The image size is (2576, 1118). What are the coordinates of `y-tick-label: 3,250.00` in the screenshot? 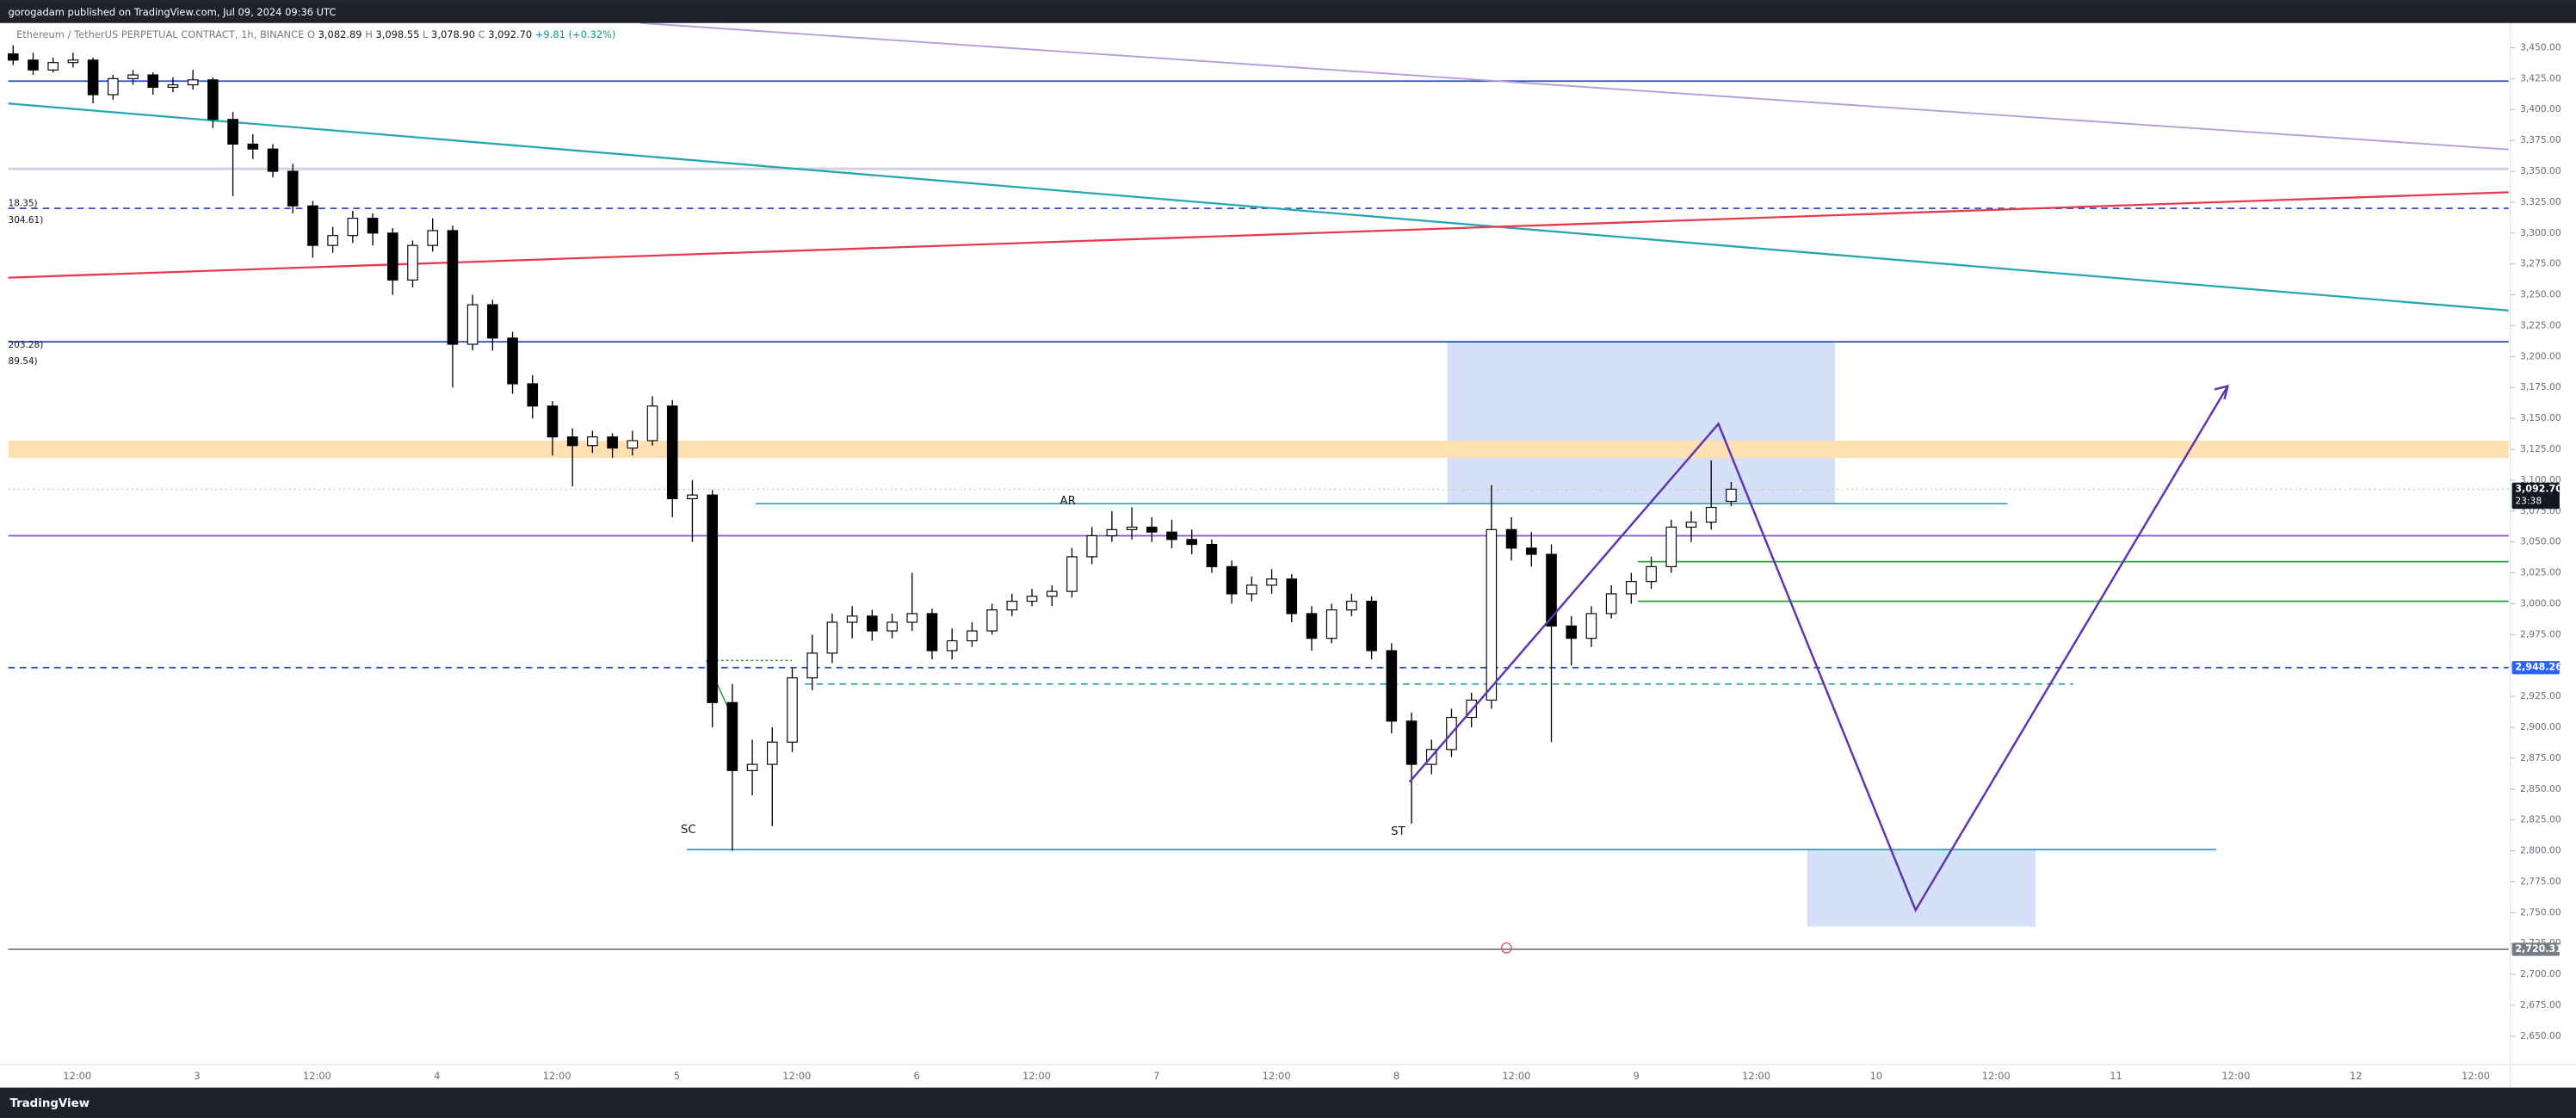 It's located at (2540, 294).